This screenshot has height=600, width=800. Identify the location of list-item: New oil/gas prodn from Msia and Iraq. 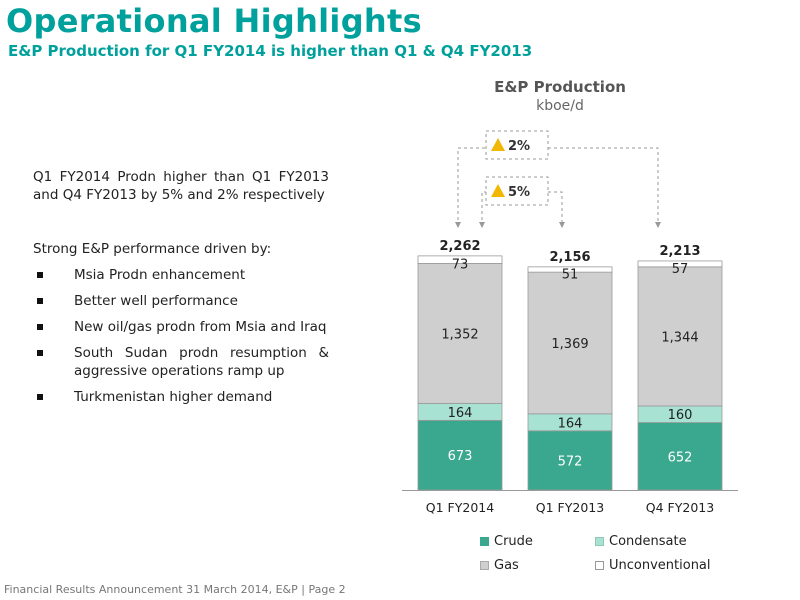
(181, 327).